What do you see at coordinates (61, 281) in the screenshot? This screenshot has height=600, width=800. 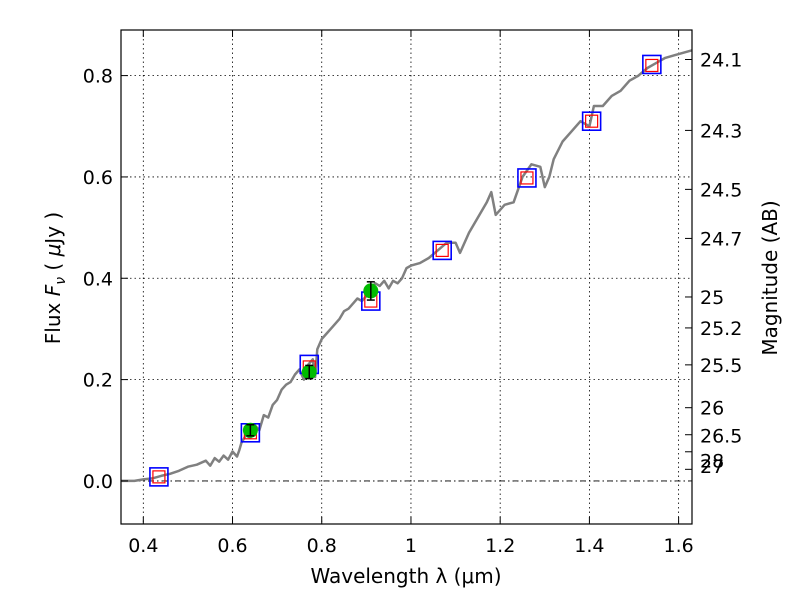 I see `y-axis-label-subscript: ν` at bounding box center [61, 281].